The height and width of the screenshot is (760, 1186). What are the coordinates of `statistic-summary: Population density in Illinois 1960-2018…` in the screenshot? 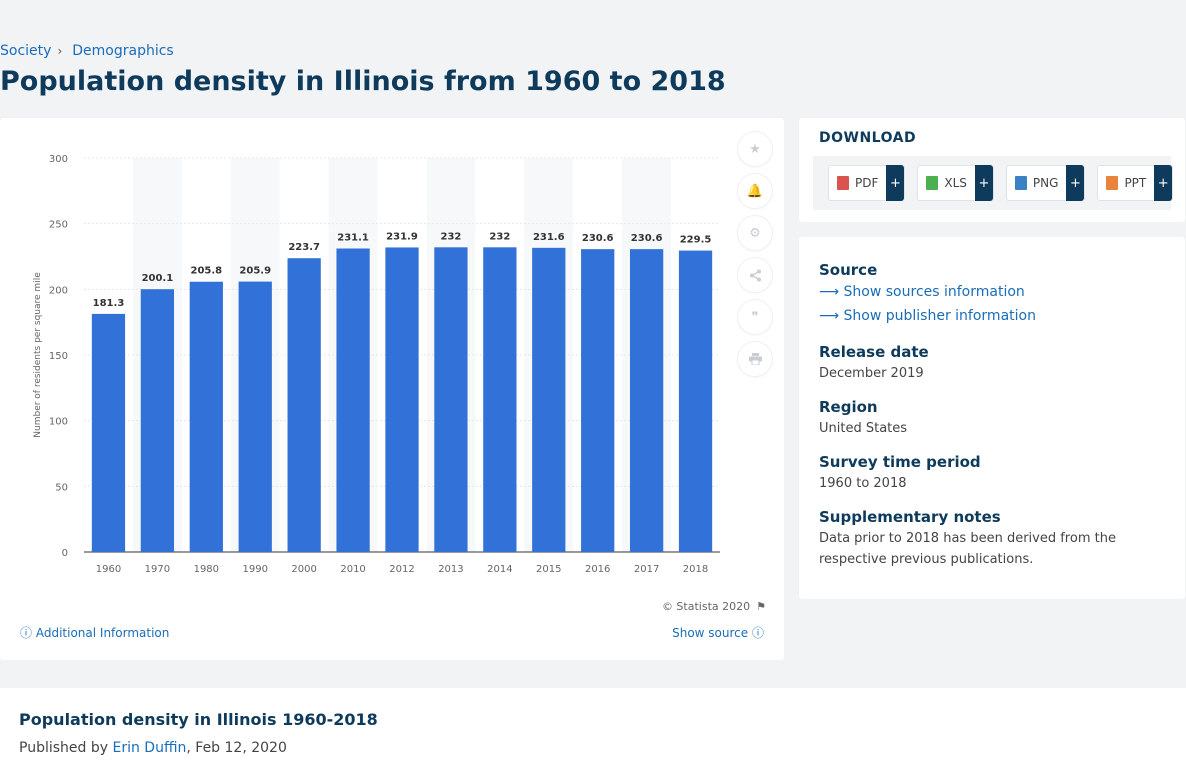 It's located at (593, 724).